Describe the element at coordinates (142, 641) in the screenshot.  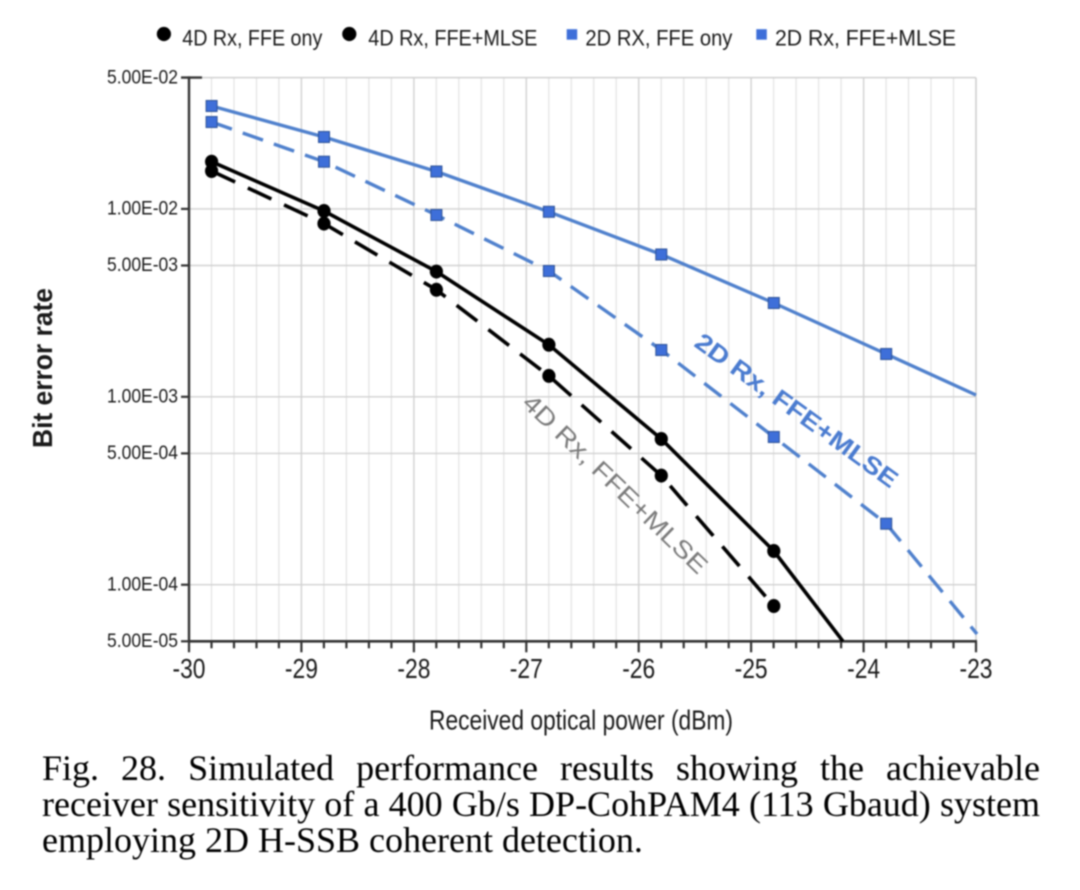
I see `svg-text: 5.00E-05` at that location.